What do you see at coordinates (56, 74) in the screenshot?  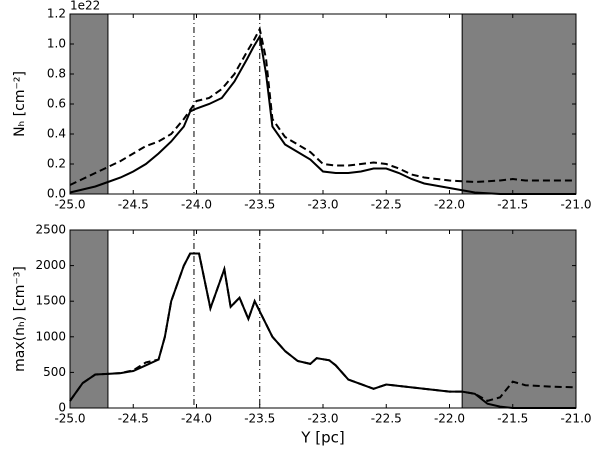 I see `y-tick-label: 0.8` at bounding box center [56, 74].